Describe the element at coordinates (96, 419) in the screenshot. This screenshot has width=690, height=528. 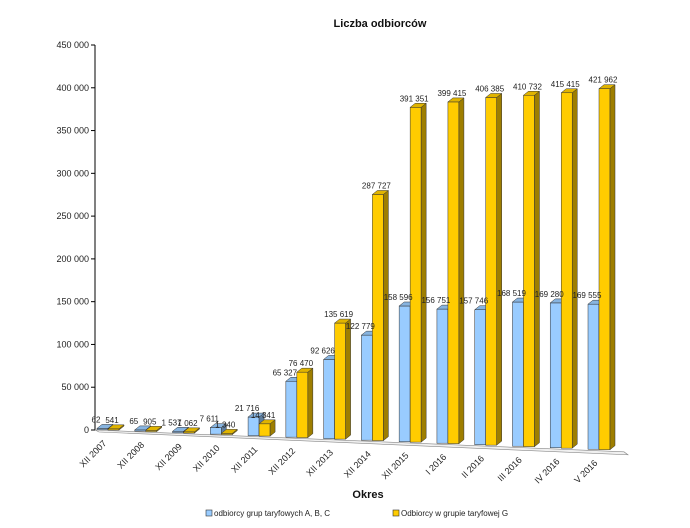
I see `data-label: 62` at that location.